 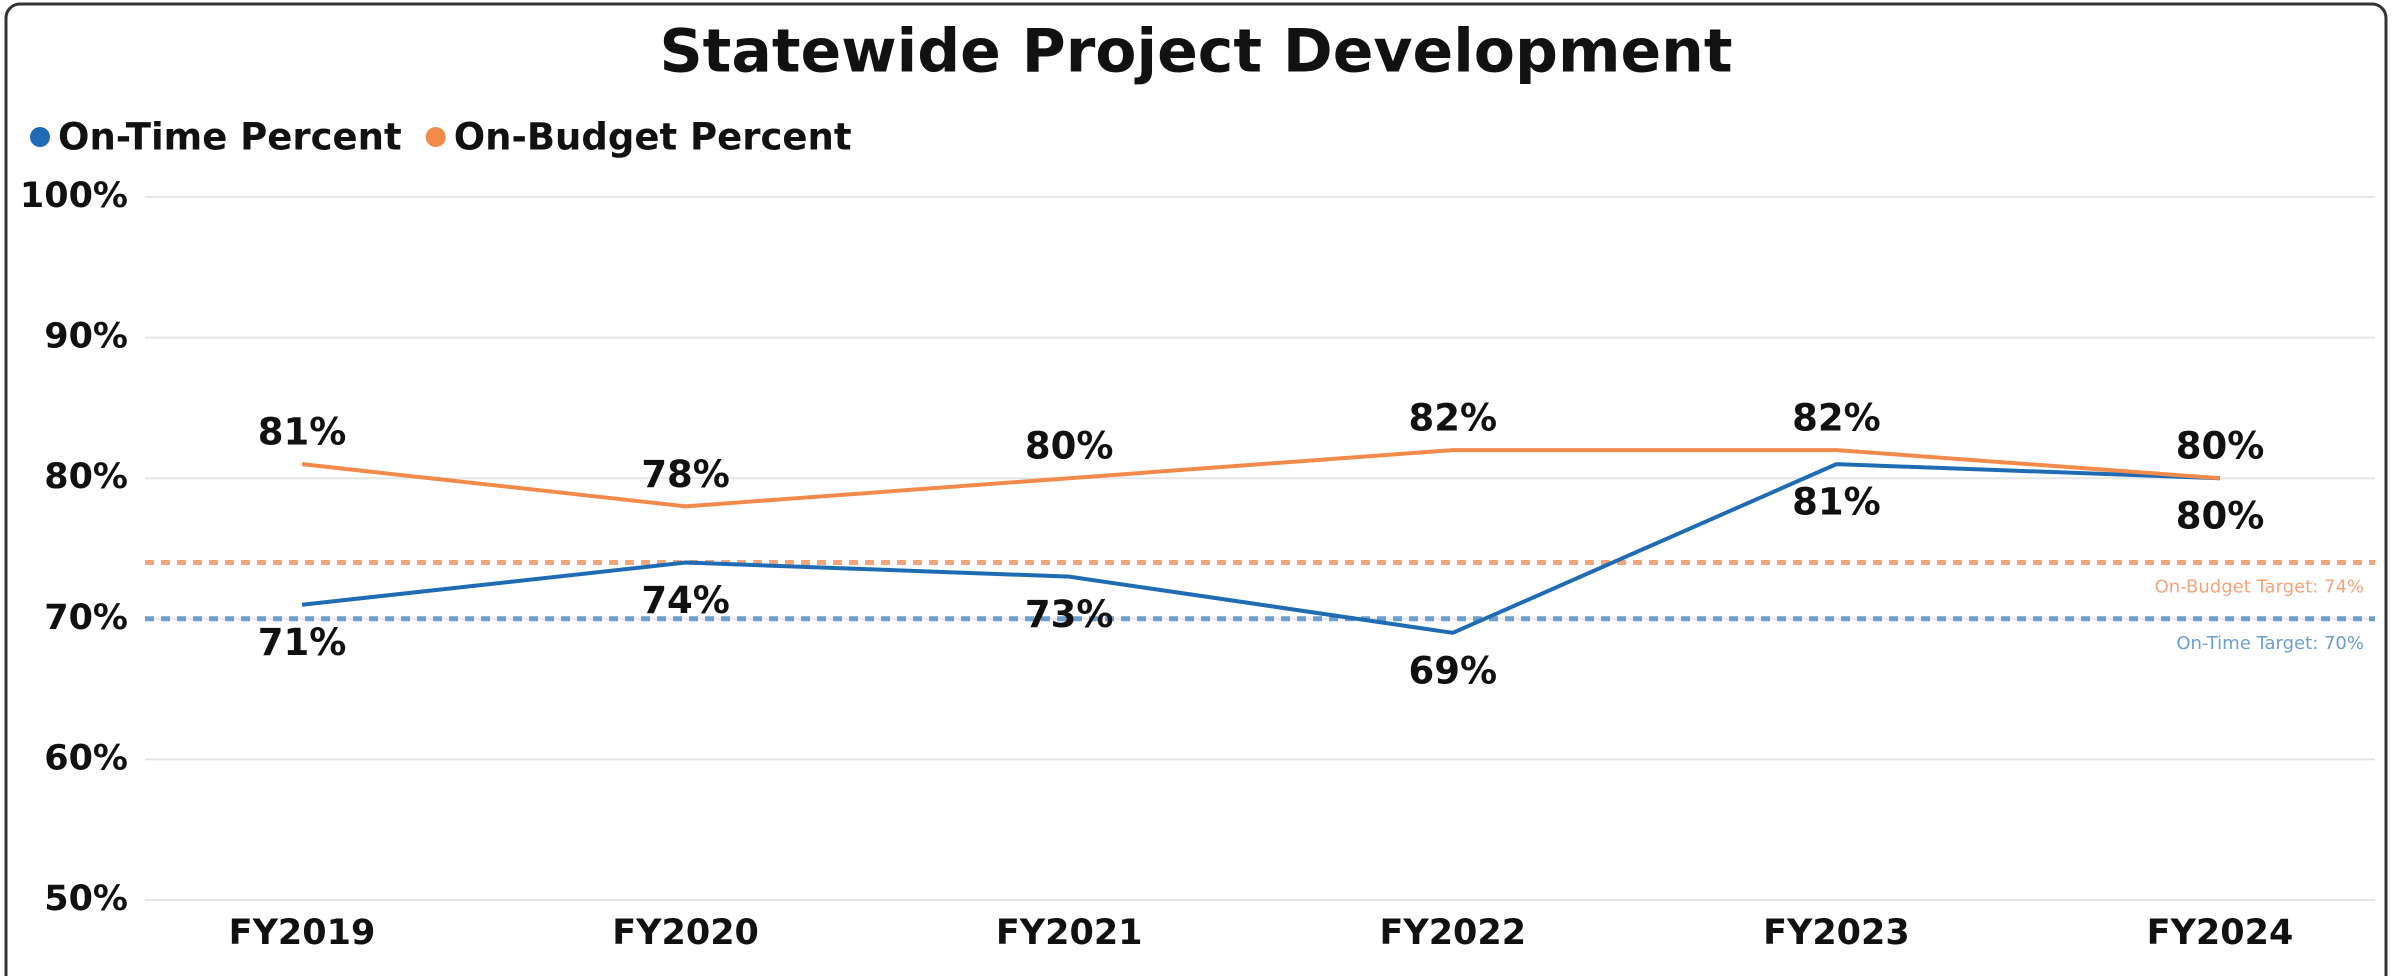 I want to click on x-tick-label: FY2021, so click(x=1069, y=933).